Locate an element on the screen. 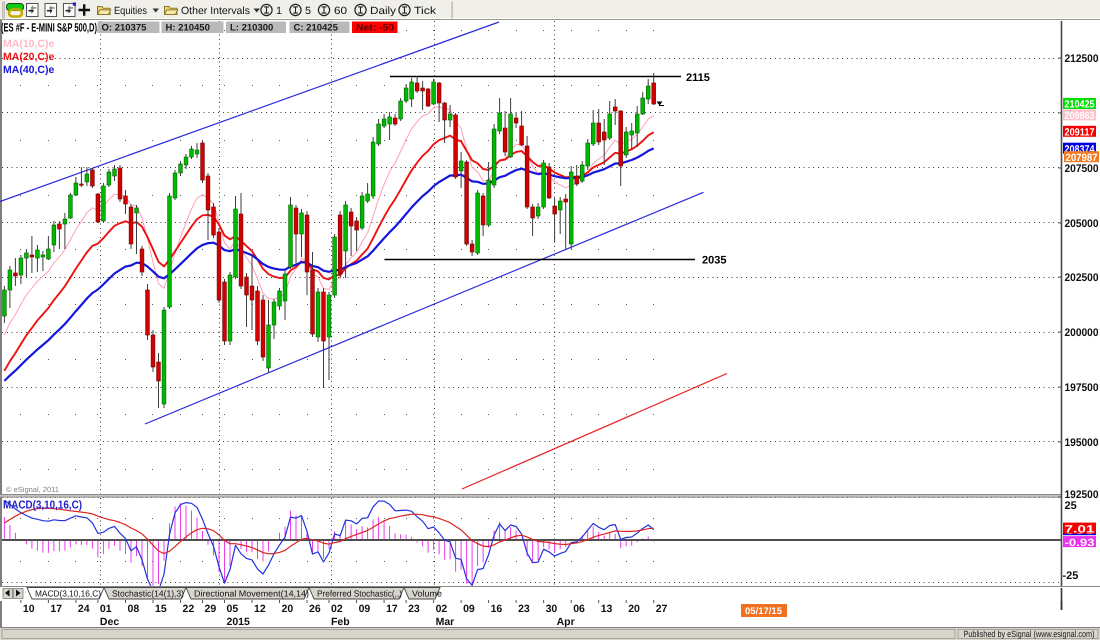 This screenshot has width=1100, height=640. svg-text: Net: -50 is located at coordinates (375, 28).